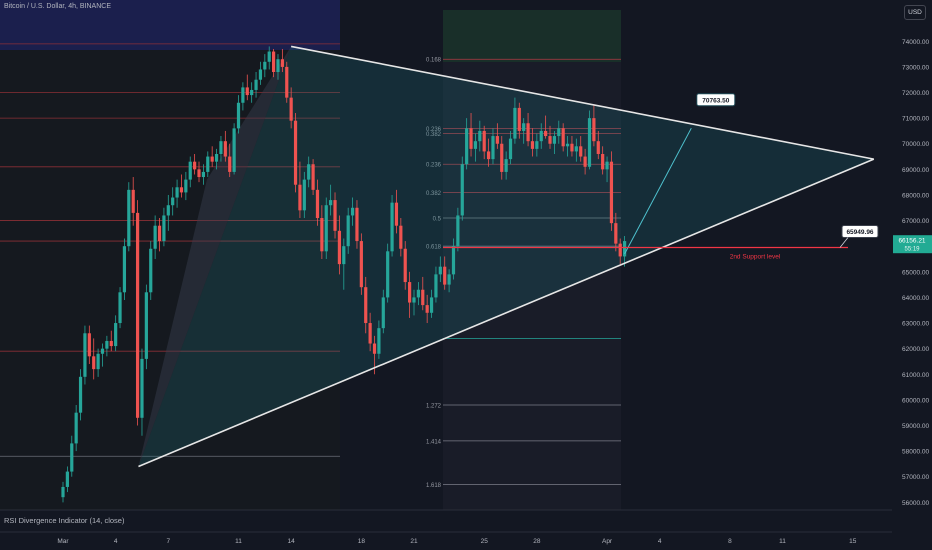 The width and height of the screenshot is (932, 550). Describe the element at coordinates (844, 242) in the screenshot. I see `support-callout-line` at that location.